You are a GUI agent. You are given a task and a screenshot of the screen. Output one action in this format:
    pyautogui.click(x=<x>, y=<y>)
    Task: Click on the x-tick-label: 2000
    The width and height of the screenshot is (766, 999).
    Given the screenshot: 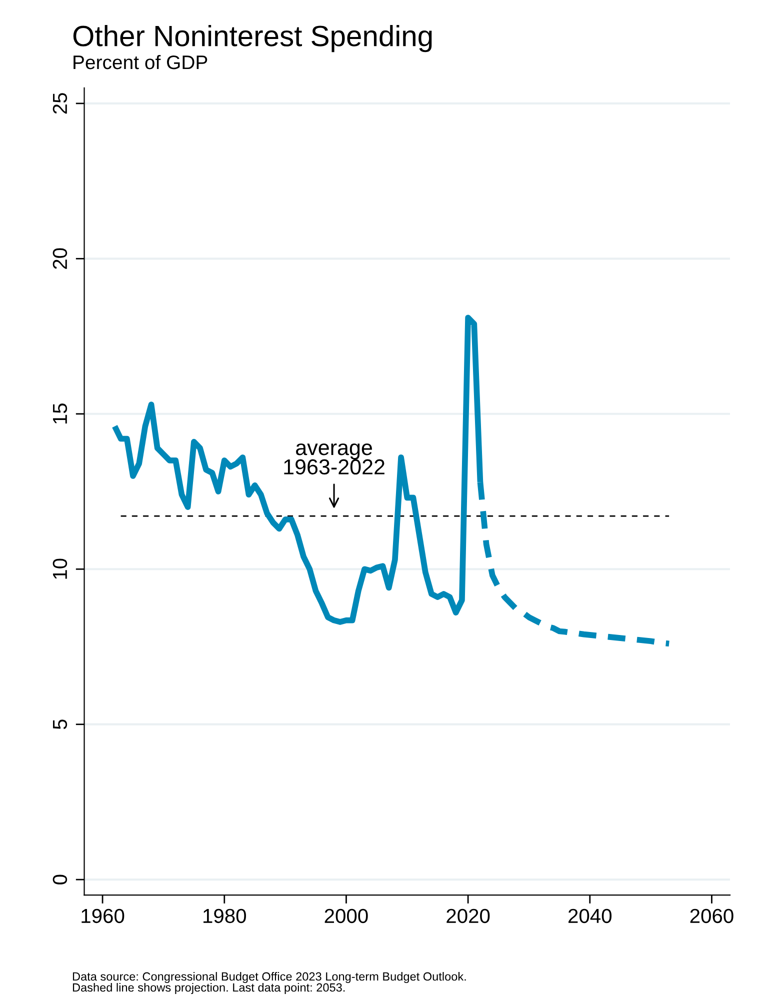 What is the action you would take?
    pyautogui.click(x=346, y=916)
    